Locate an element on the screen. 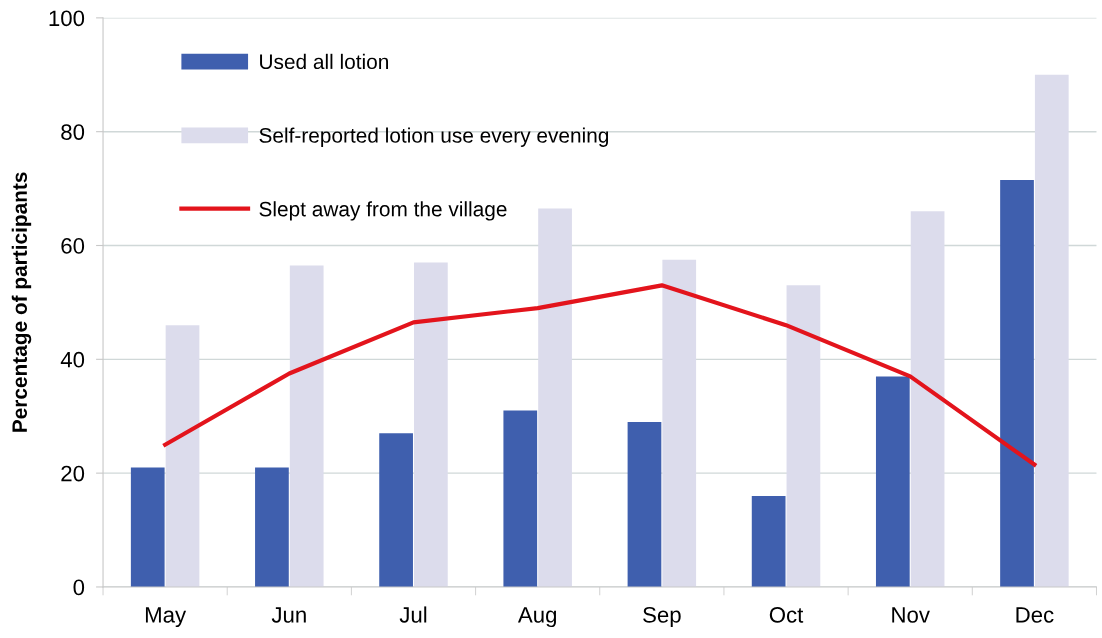 The height and width of the screenshot is (638, 1102). legend-label: Slept away from the village is located at coordinates (383, 211).